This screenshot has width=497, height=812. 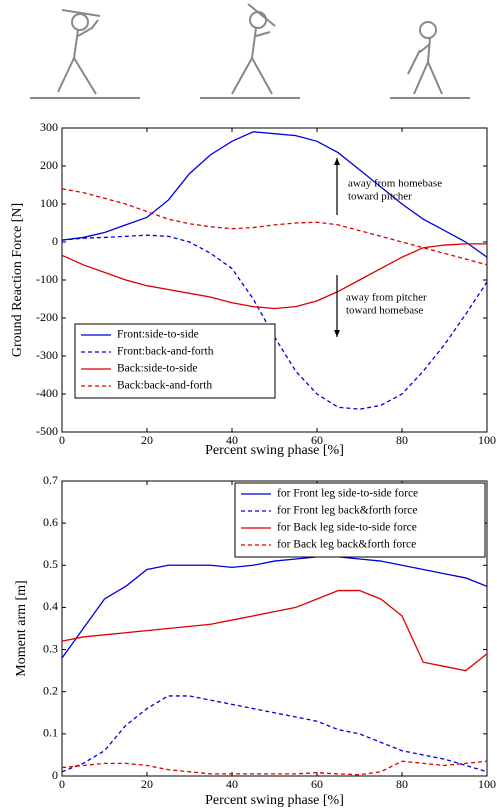 I want to click on y-tick-label: -300, so click(x=47, y=355).